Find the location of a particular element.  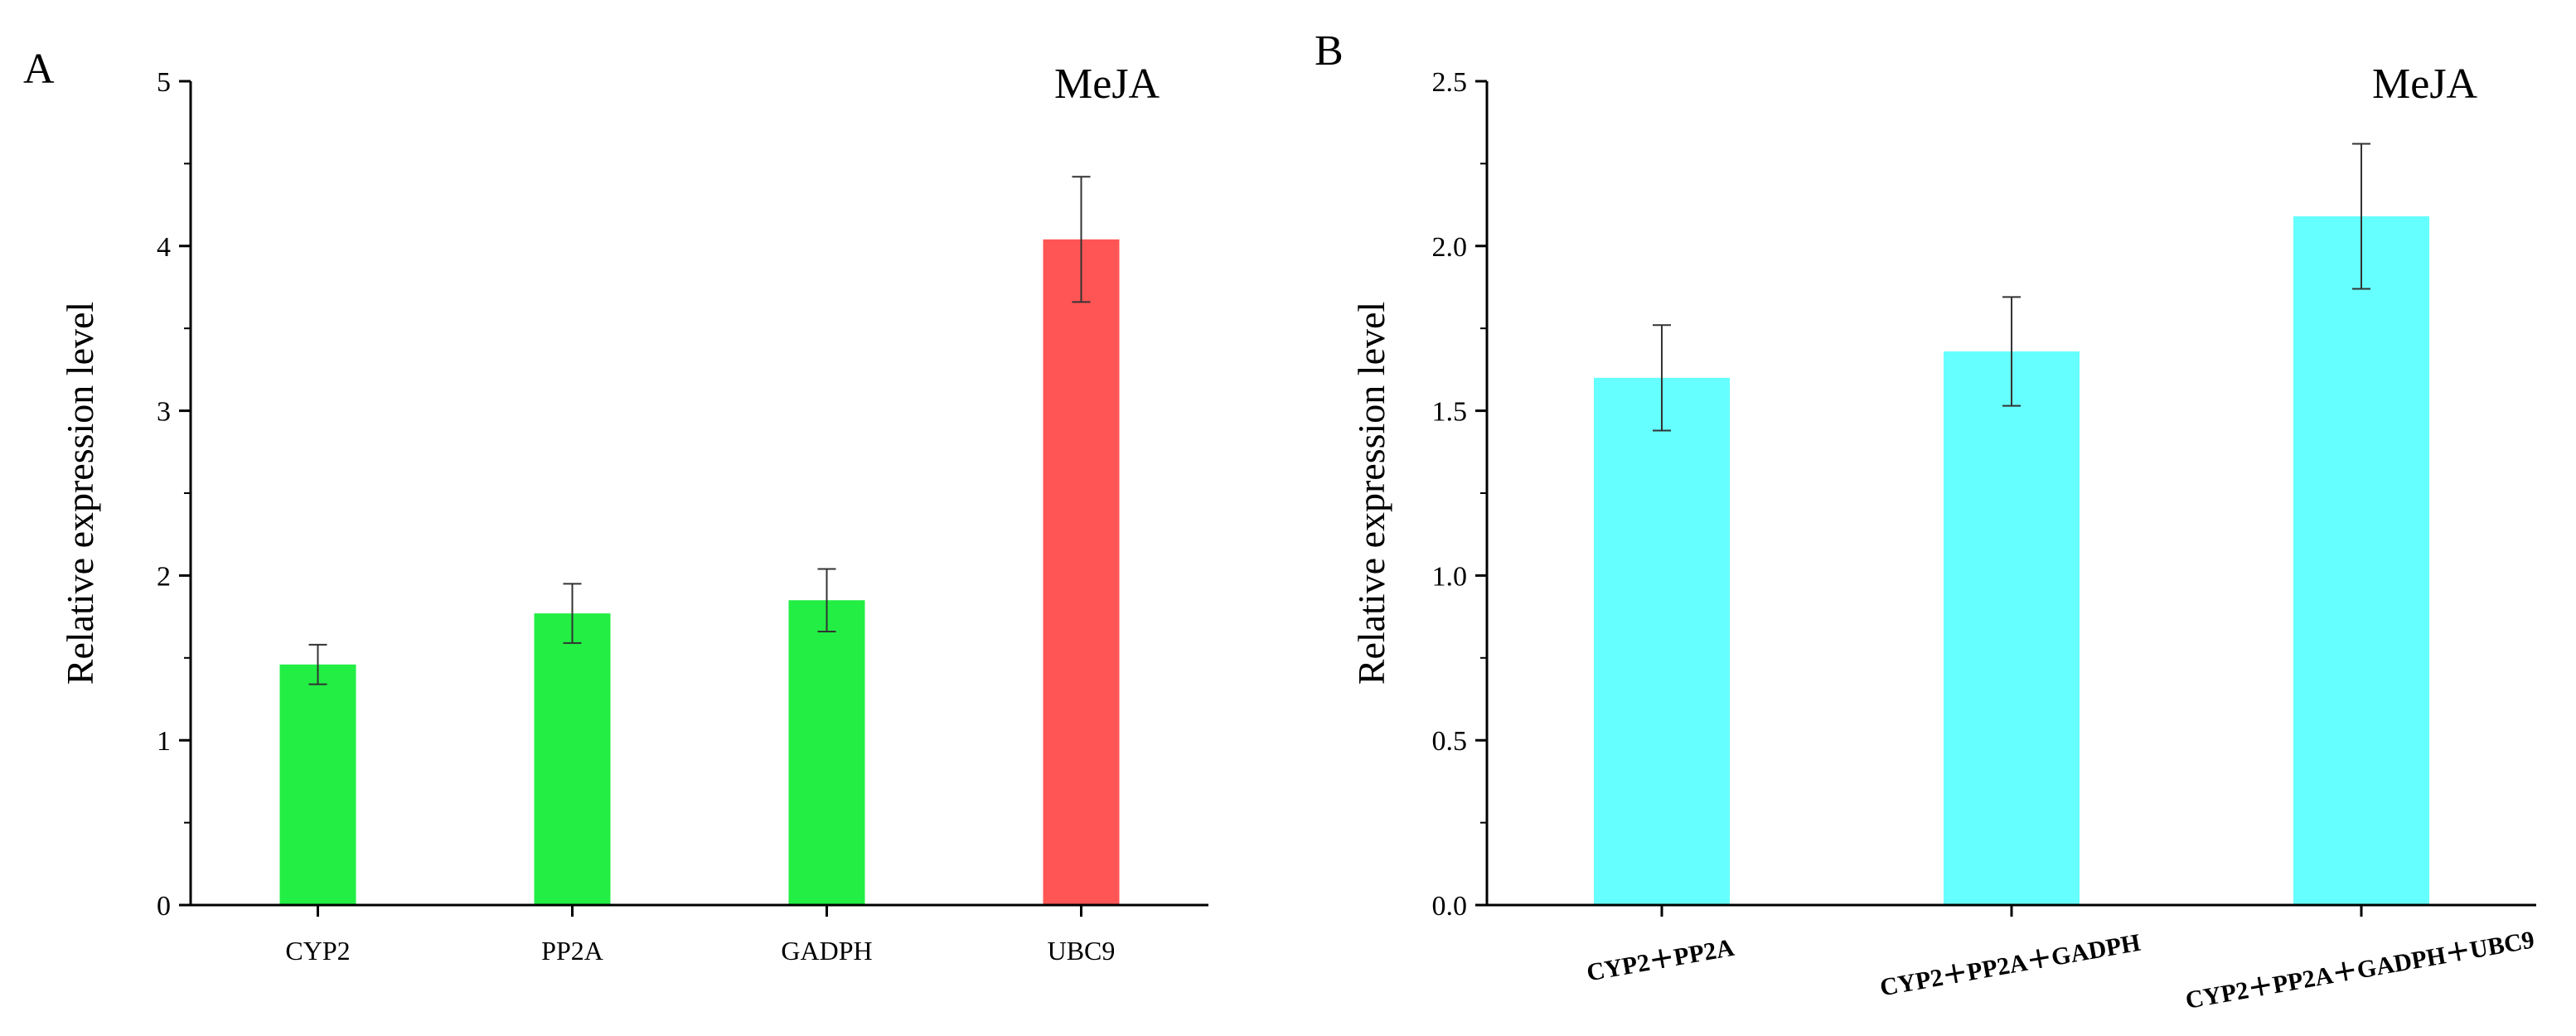

y-tick-label: 0.5 is located at coordinates (1450, 741).